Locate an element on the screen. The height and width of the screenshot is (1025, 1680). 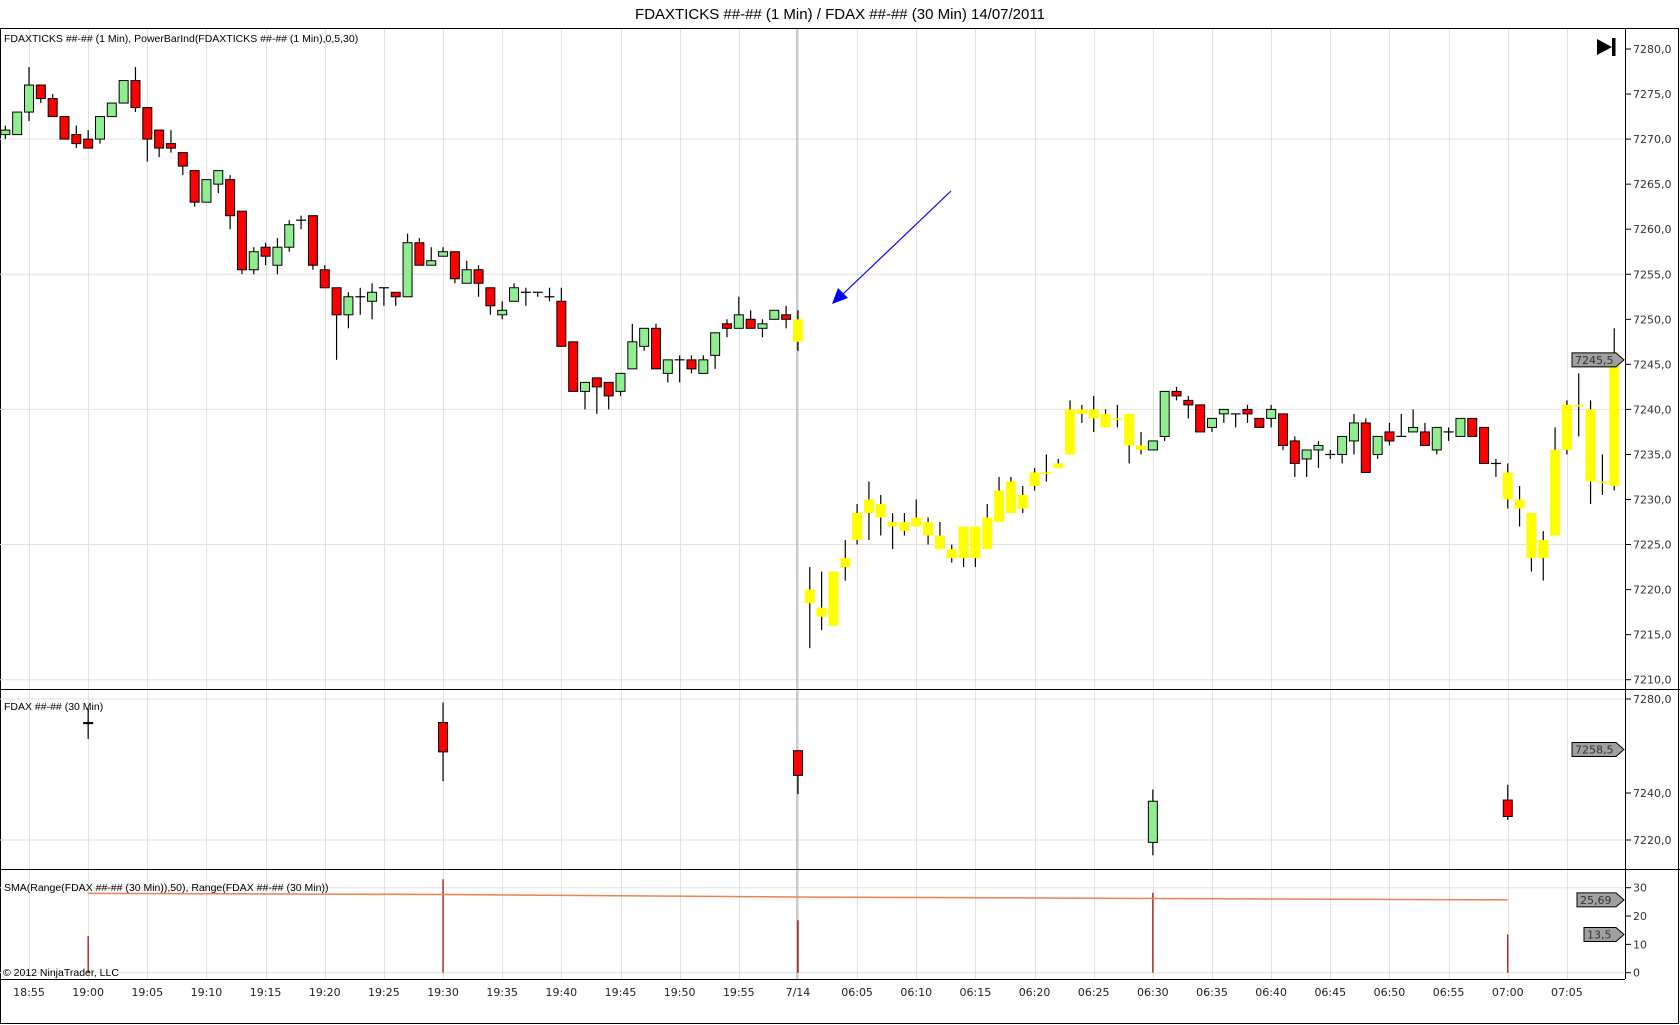
candle-19:05 is located at coordinates (147, 134).